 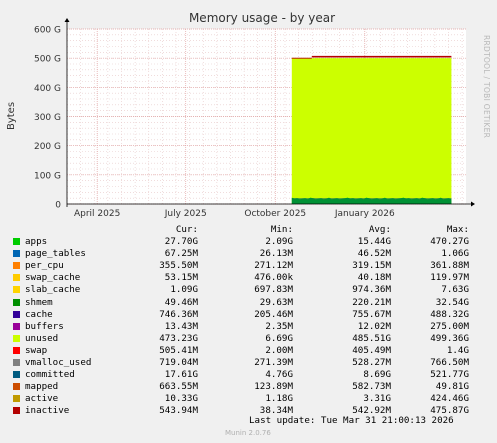 I want to click on legend-header-cur: Cur:, so click(x=186, y=229).